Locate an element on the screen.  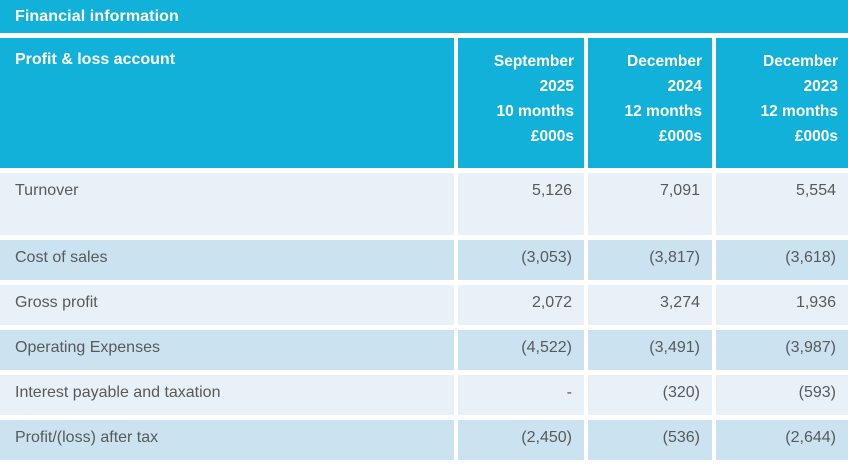
panel-title: Financial information is located at coordinates (97, 16).